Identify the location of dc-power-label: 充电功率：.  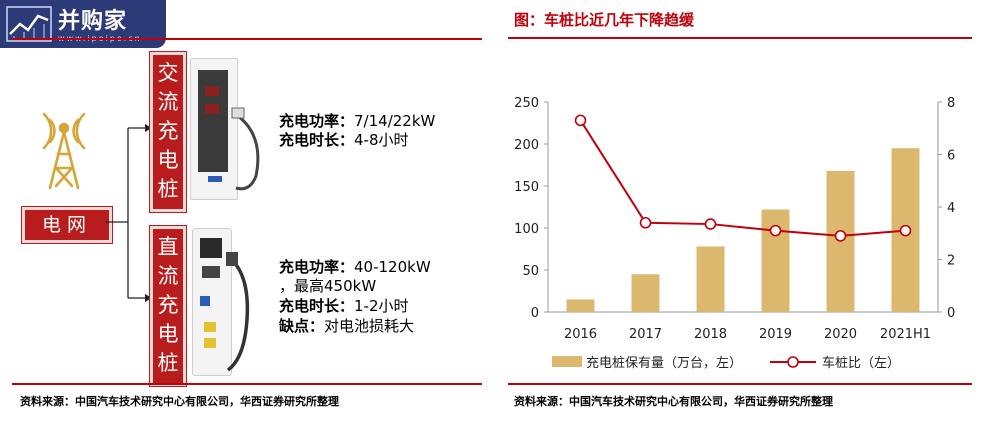
(317, 267).